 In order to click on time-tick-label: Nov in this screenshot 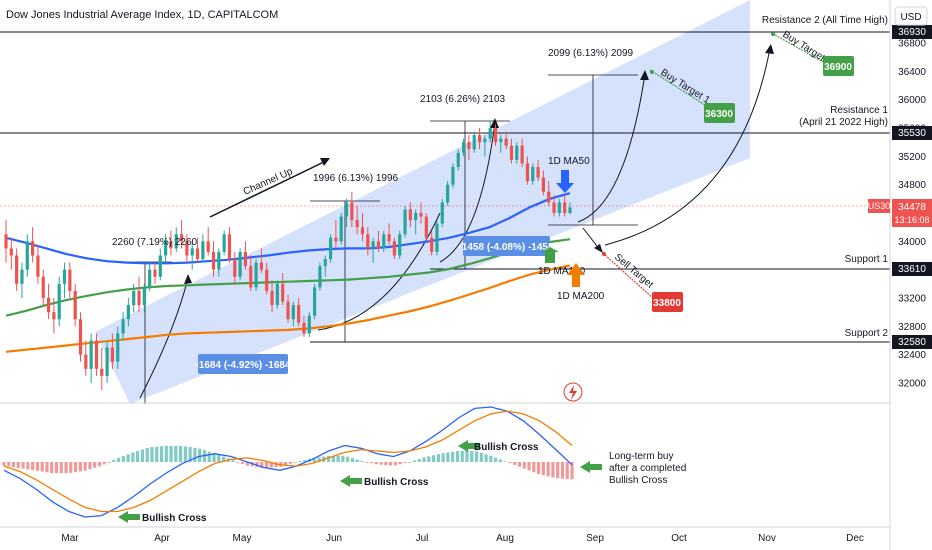, I will do `click(767, 538)`.